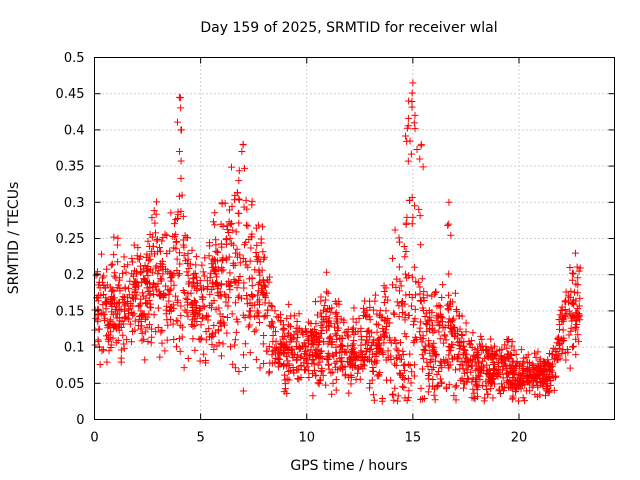  Describe the element at coordinates (519, 438) in the screenshot. I see `x-tick-label: 20` at that location.